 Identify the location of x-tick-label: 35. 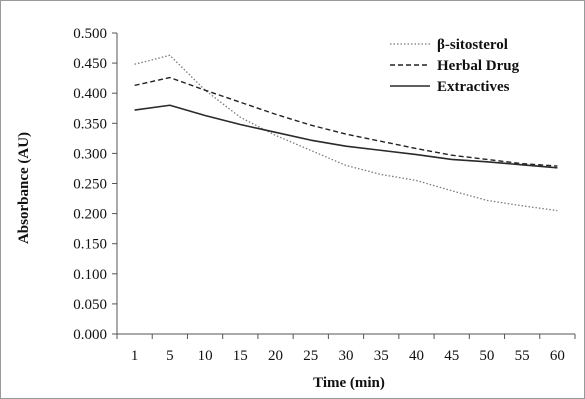
(381, 356).